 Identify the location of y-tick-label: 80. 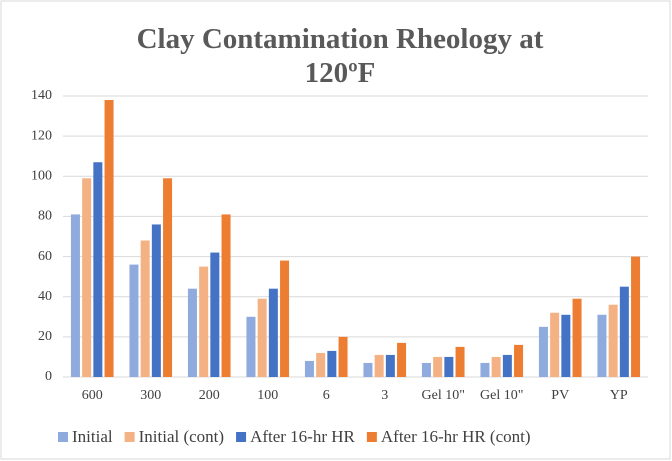
(45, 216).